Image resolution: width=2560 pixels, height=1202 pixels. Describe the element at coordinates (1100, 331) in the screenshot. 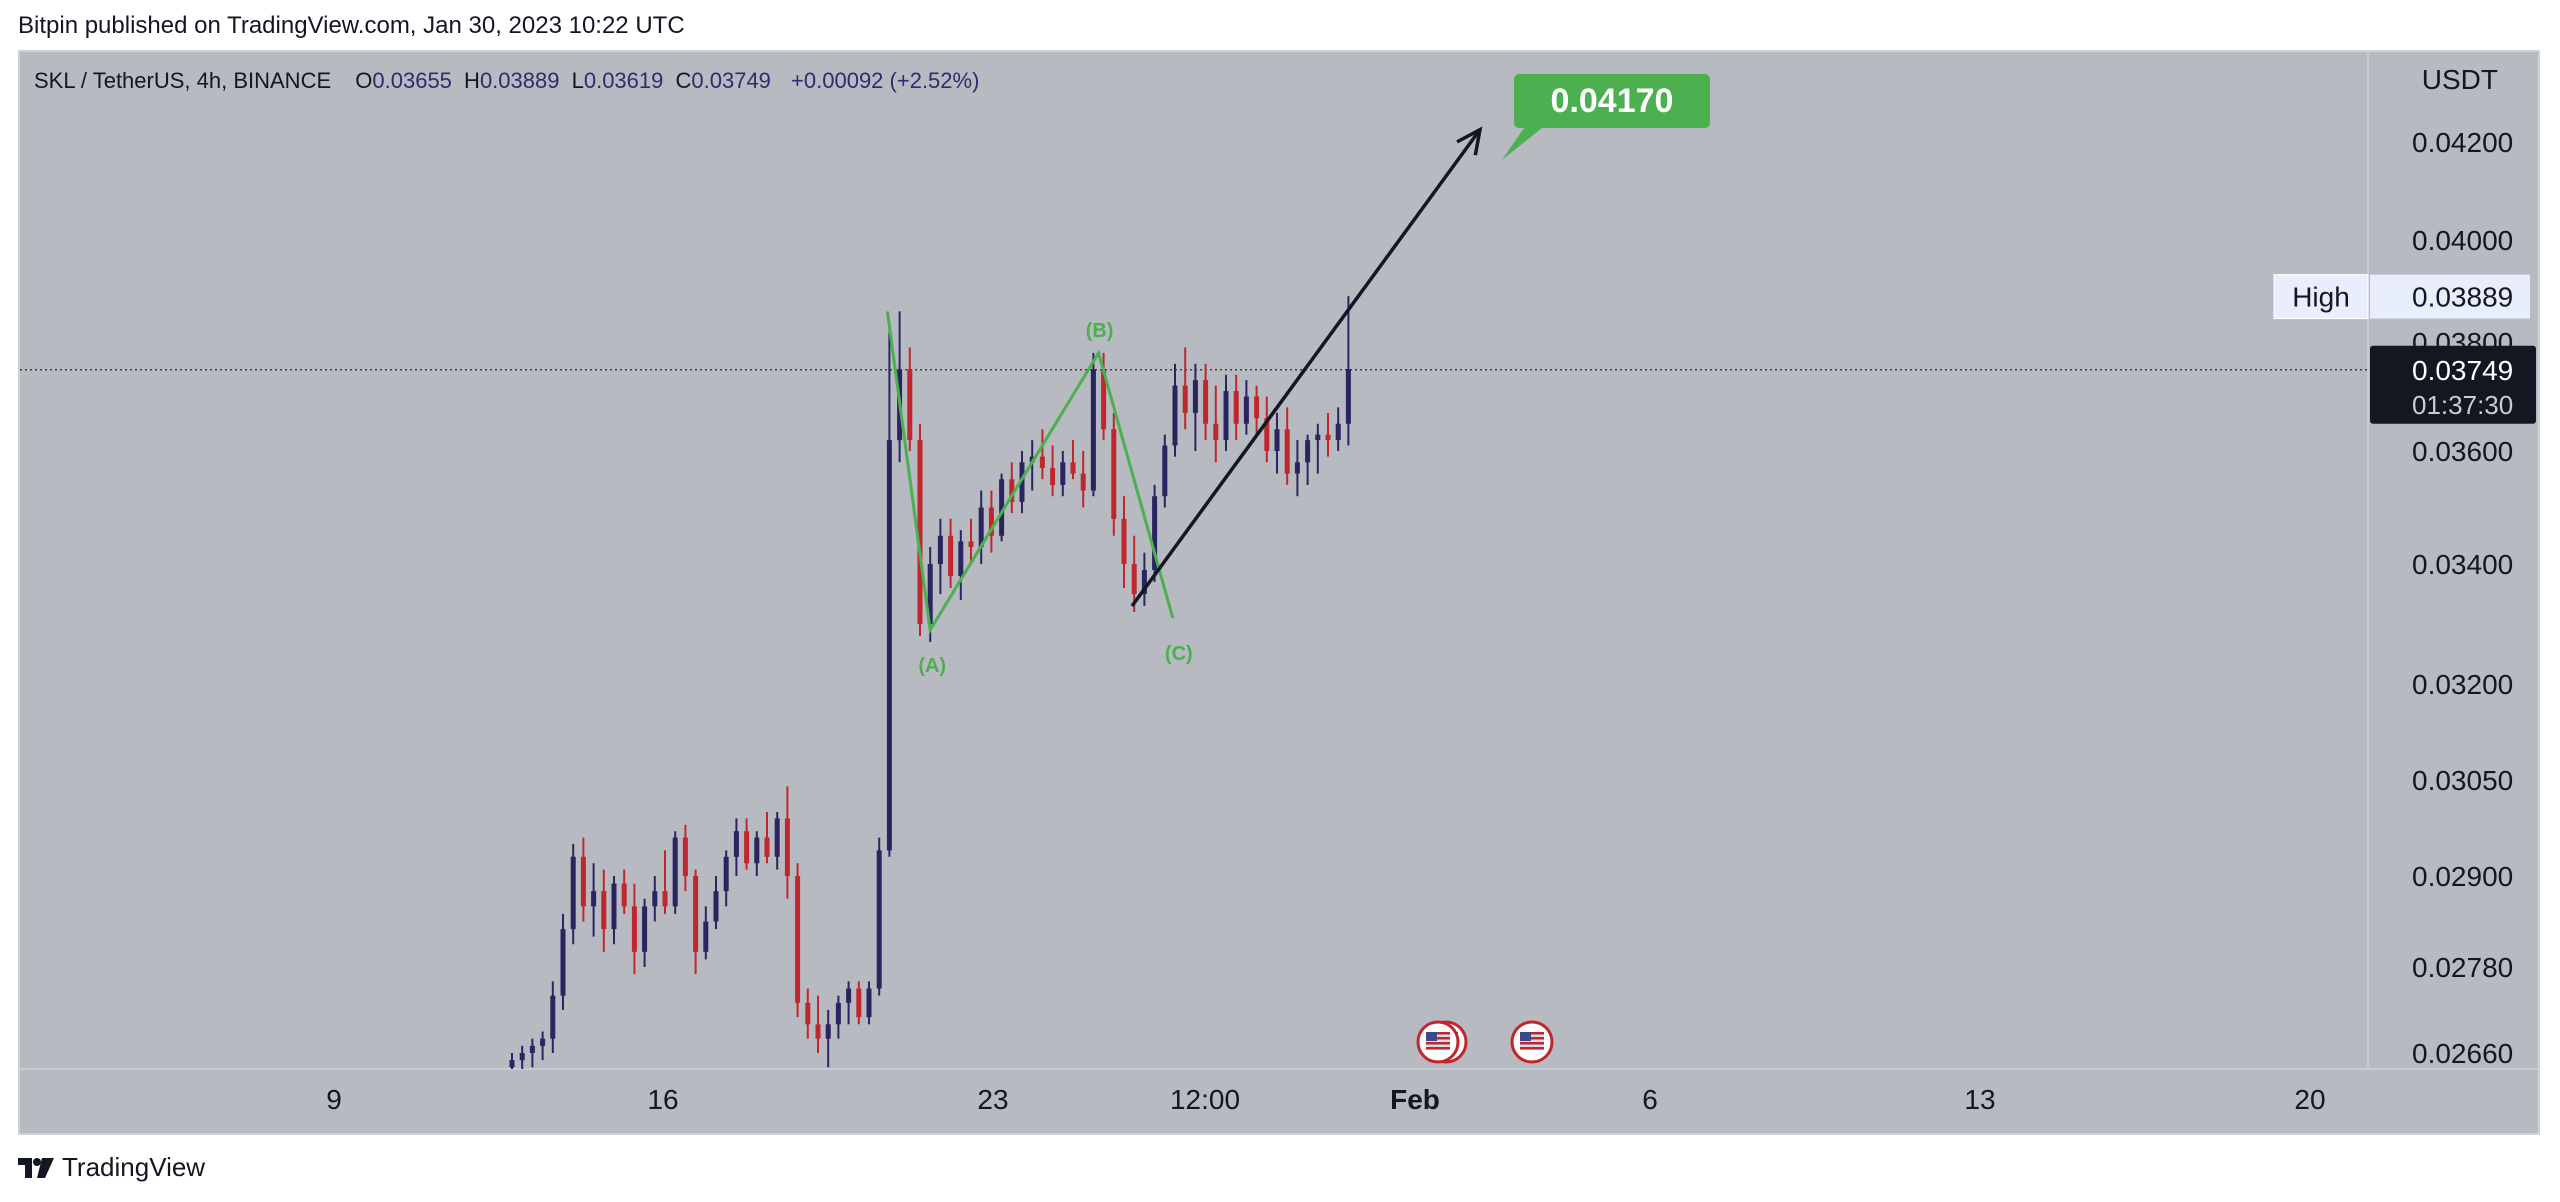

I see `wave-label: (B)` at that location.